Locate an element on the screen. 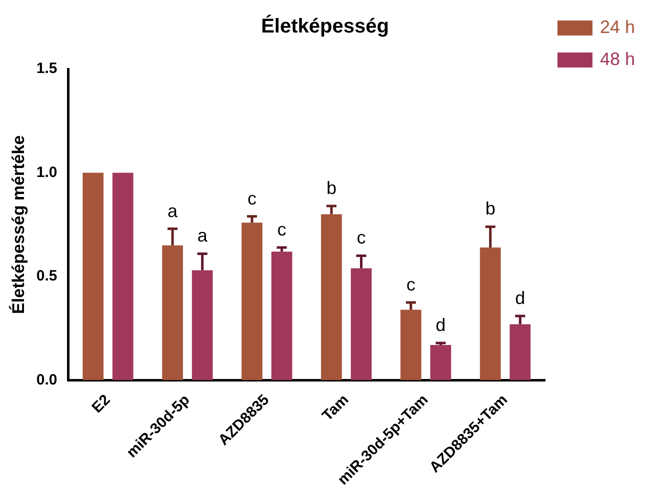 This screenshot has width=650, height=492. y-tick-label: 0.0 is located at coordinates (47, 379).